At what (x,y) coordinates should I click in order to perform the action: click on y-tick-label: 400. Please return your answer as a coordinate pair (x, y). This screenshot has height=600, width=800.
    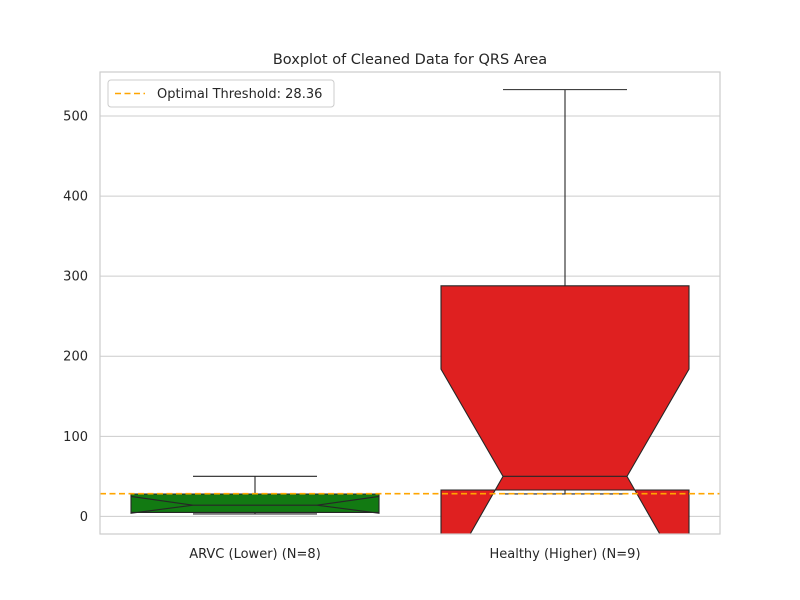
    Looking at the image, I should click on (75, 197).